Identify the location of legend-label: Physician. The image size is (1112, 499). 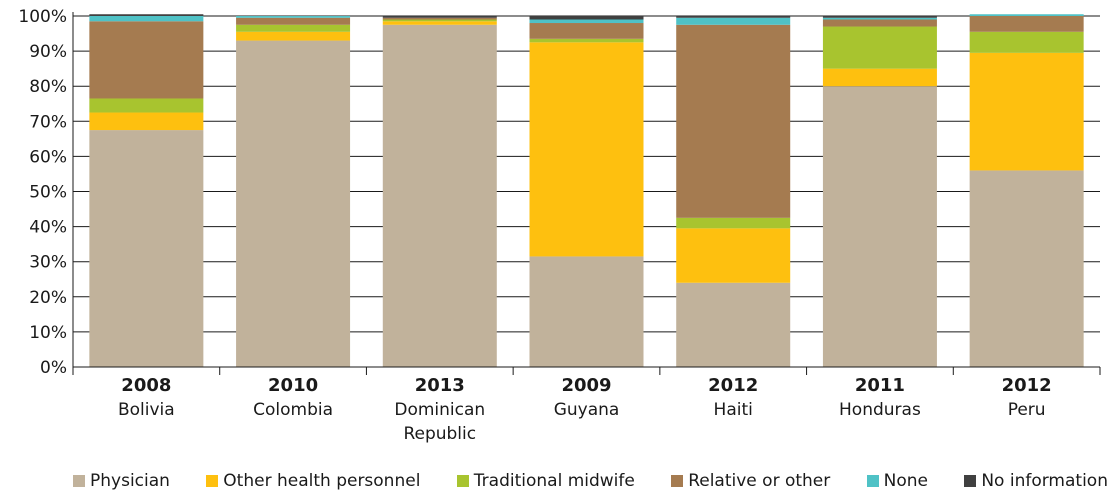
(130, 481).